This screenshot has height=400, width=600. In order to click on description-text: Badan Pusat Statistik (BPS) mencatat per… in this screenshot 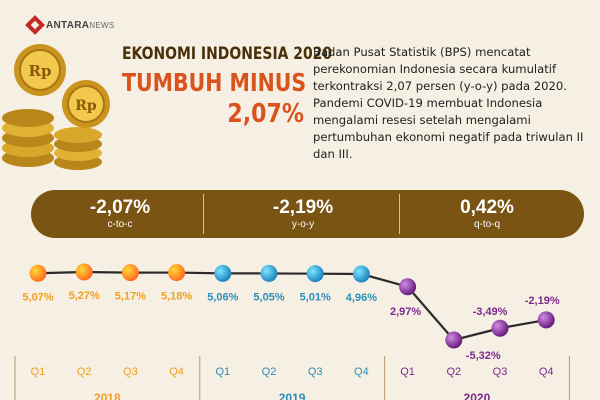, I will do `click(448, 103)`.